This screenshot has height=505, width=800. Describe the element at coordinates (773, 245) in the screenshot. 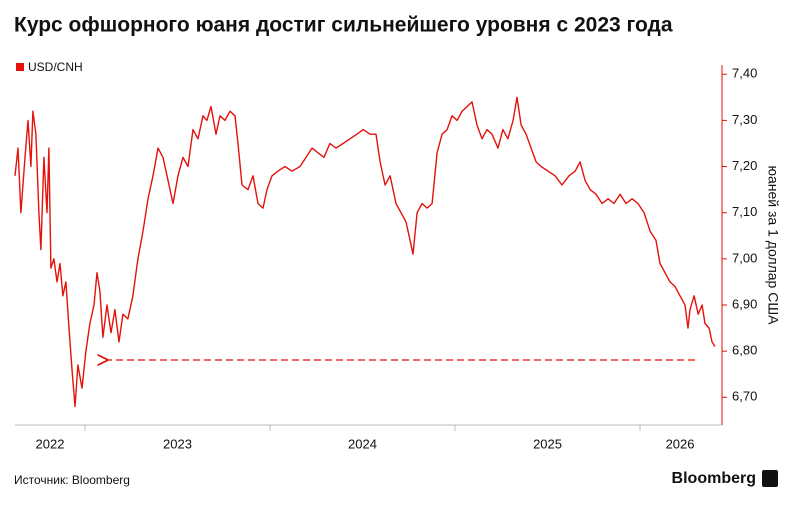

I see `y-axis-label: юаней за 1 доллар США` at that location.